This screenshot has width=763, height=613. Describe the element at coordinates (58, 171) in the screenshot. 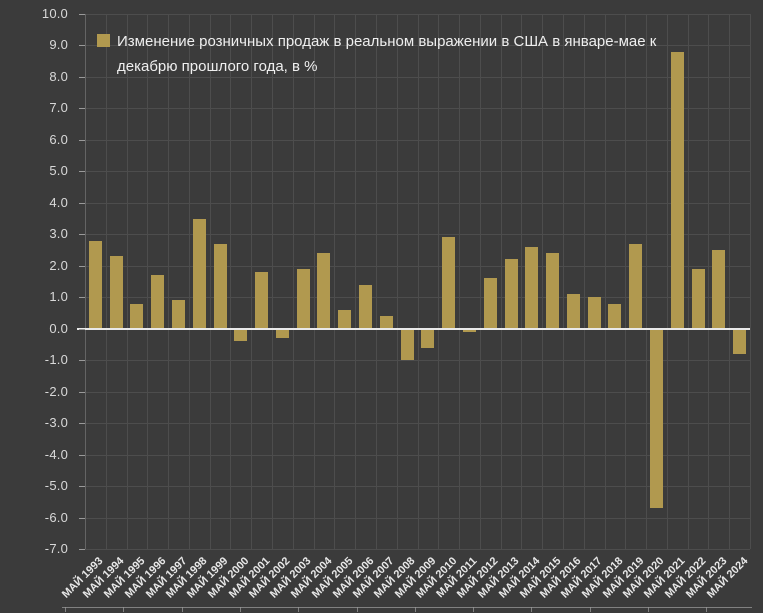

I see `y-axis-label: 5.0` at that location.